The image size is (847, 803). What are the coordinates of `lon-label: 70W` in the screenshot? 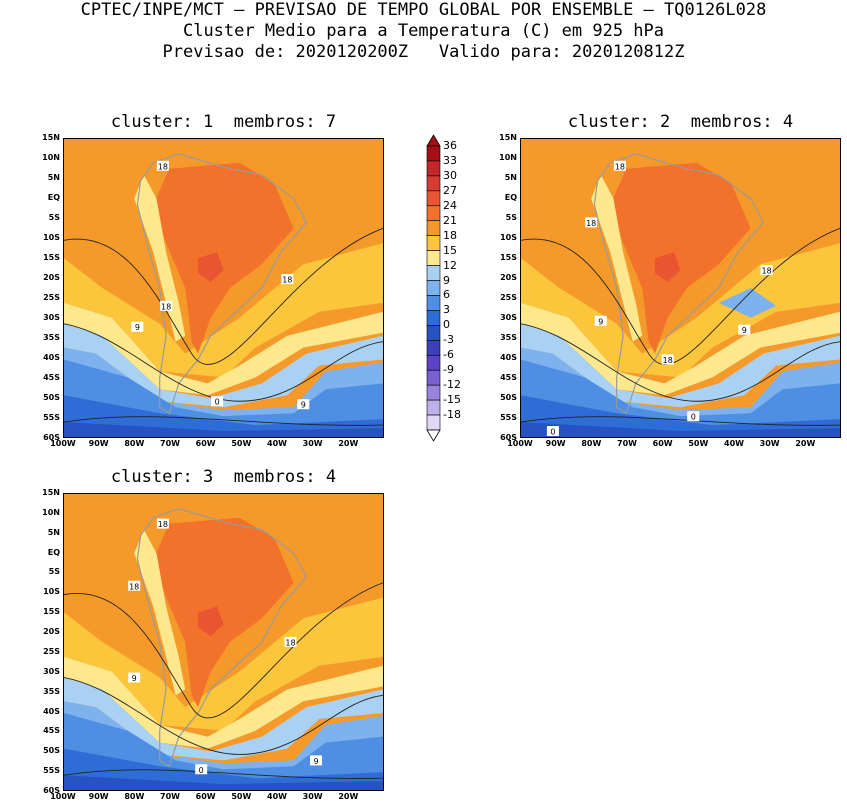 It's located at (170, 443).